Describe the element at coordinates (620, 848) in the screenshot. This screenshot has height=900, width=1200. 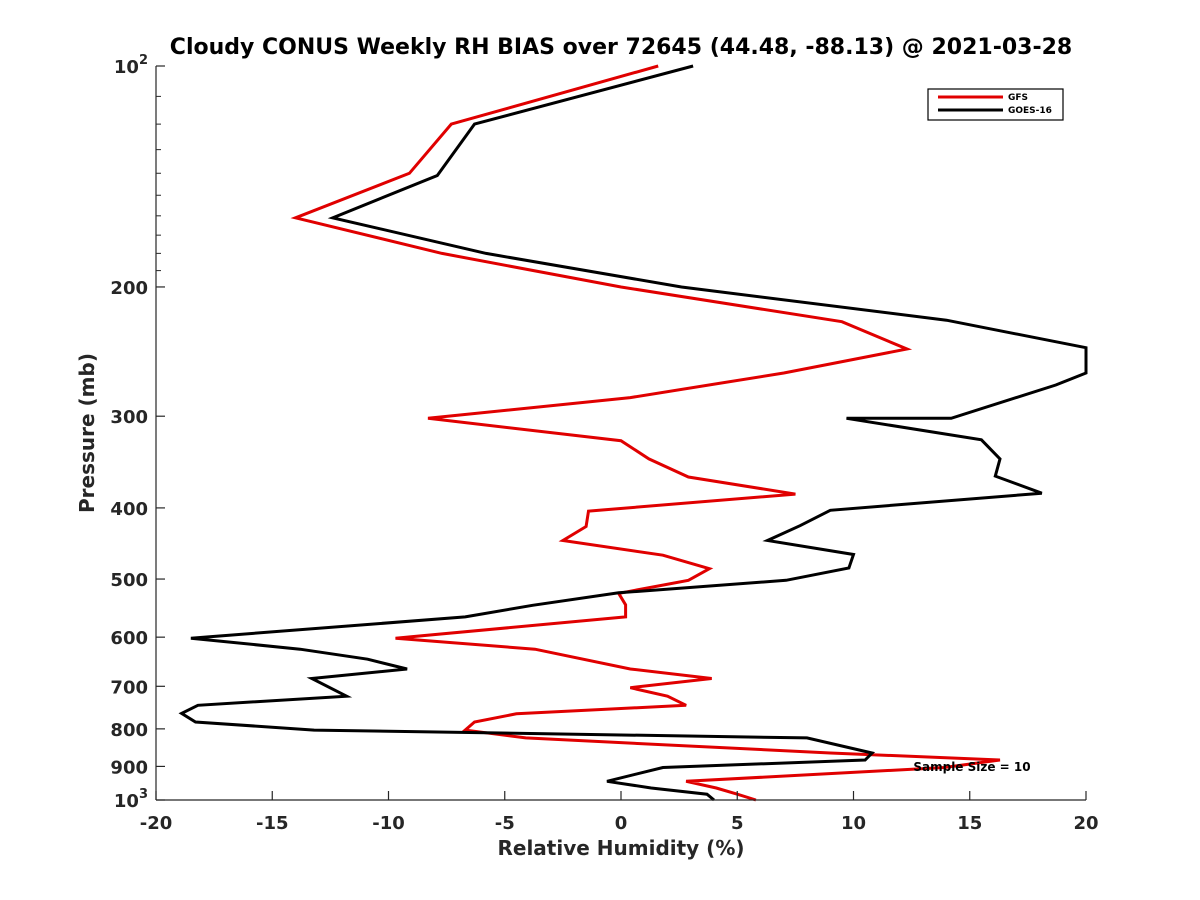
I see `x-axis-label: Relative Humidity (%)` at that location.